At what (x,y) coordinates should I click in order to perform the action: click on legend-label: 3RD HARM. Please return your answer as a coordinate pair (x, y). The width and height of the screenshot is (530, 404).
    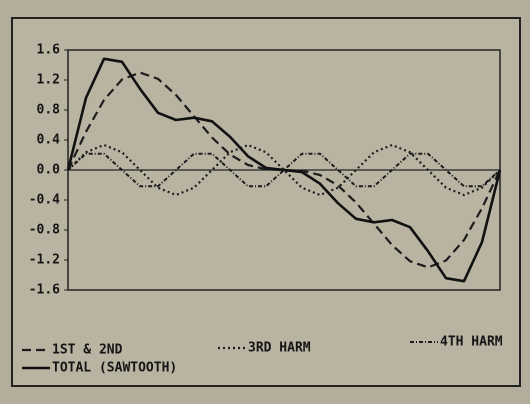
    Looking at the image, I should click on (279, 348).